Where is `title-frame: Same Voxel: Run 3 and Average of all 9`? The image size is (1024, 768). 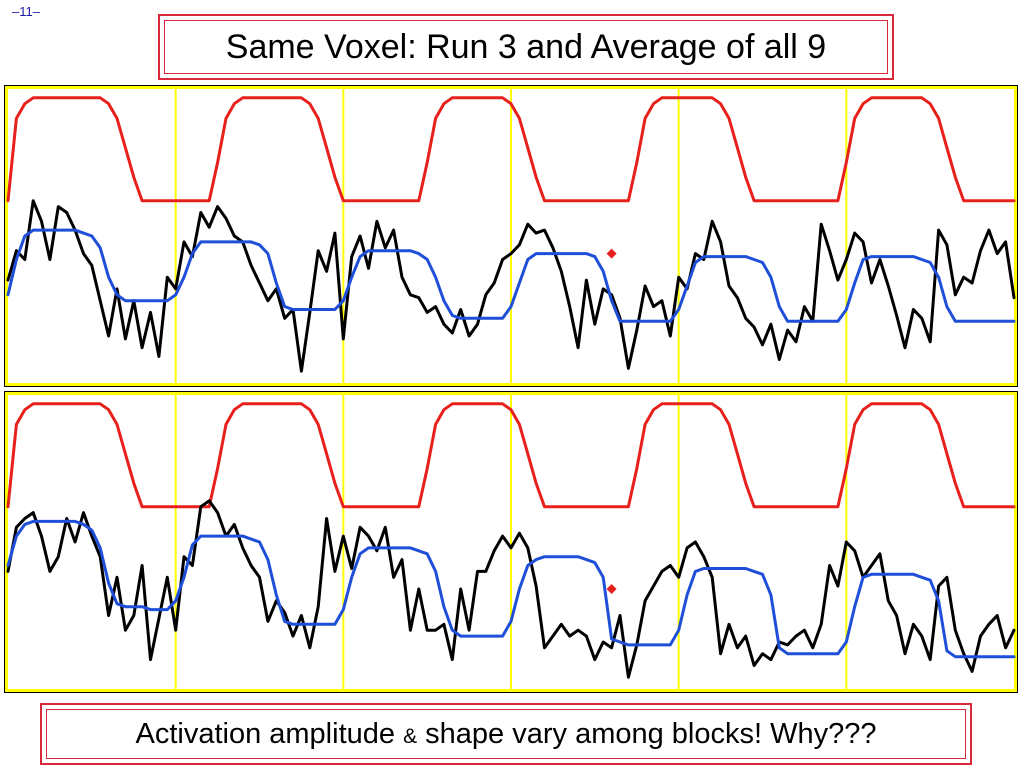 title-frame: Same Voxel: Run 3 and Average of all 9 is located at coordinates (526, 47).